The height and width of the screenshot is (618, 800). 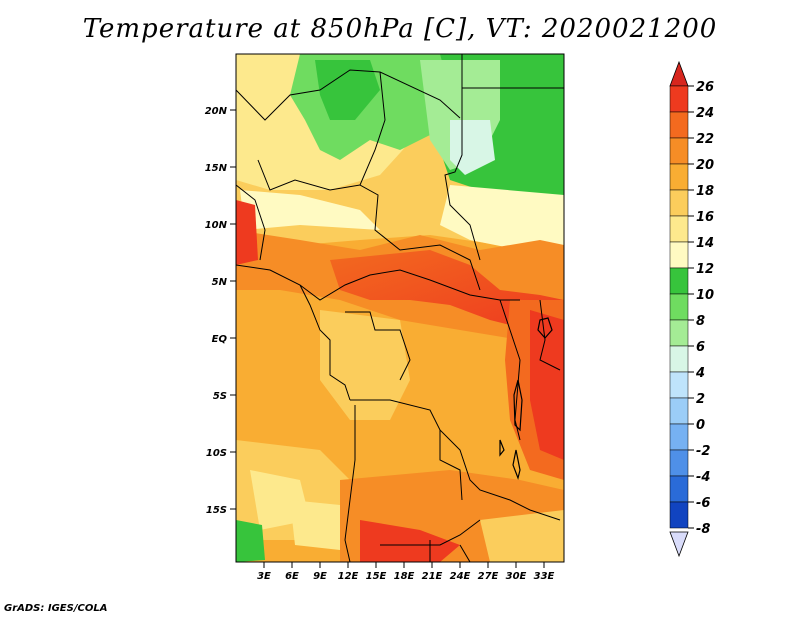 I want to click on lon-label-30e: 30E, so click(x=516, y=576).